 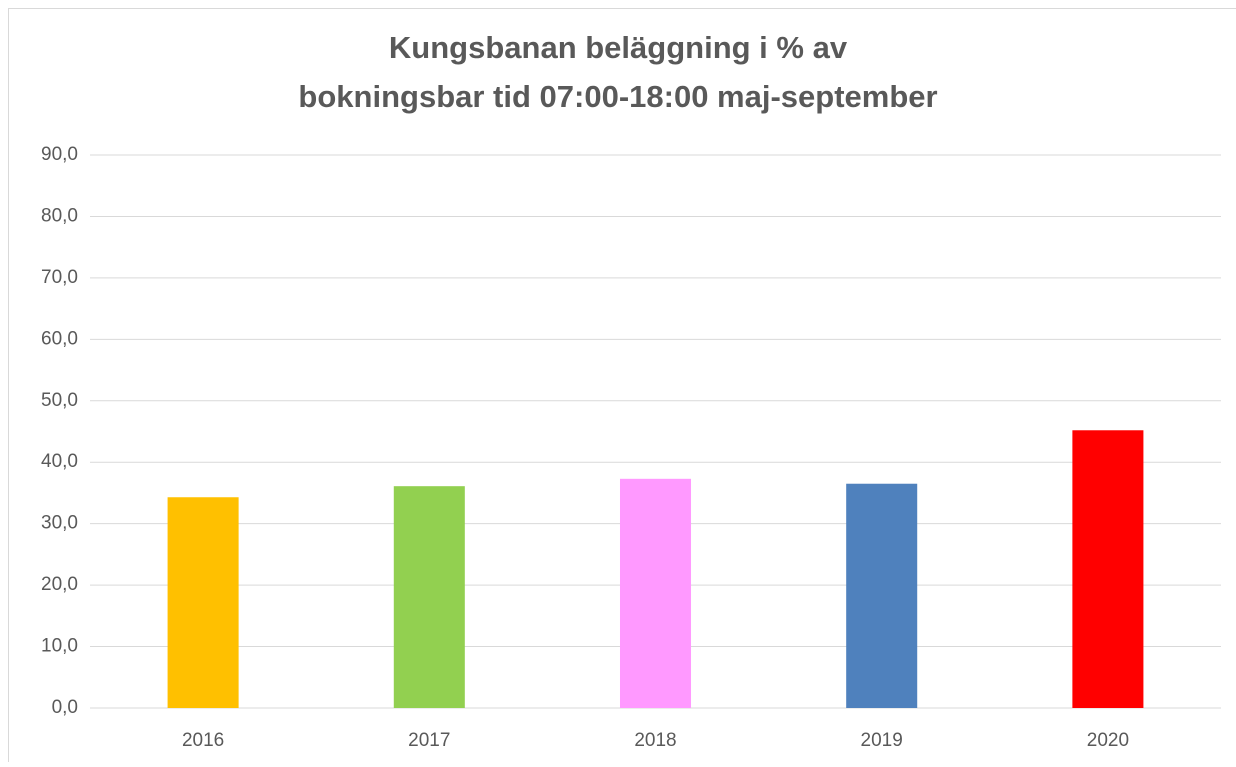 I want to click on chart-title: Kungsbanan beläggning i % av, so click(x=618, y=47).